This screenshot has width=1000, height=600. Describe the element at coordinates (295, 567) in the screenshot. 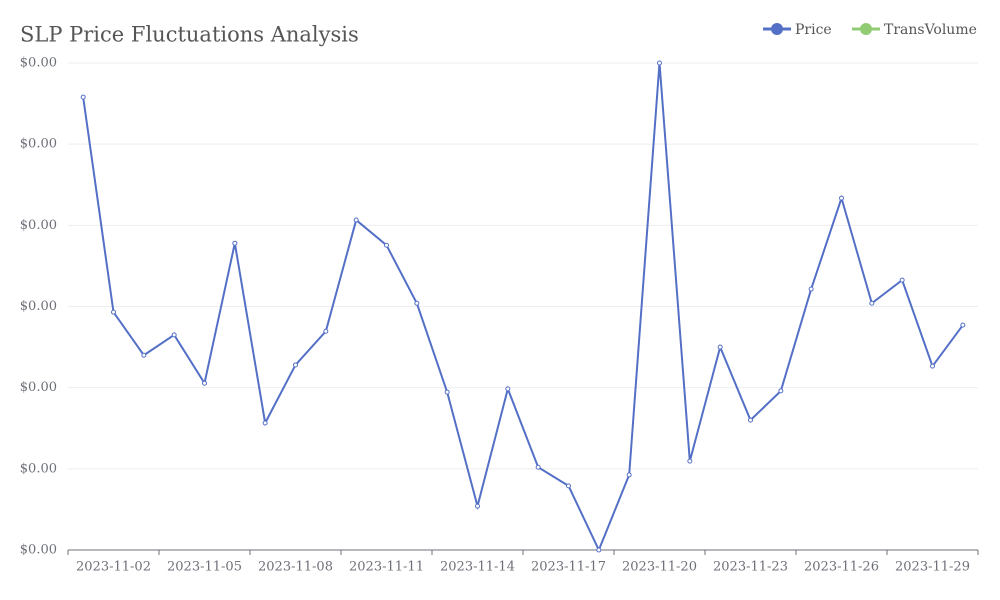

I see `x-tick-label: 2023-11-08` at that location.